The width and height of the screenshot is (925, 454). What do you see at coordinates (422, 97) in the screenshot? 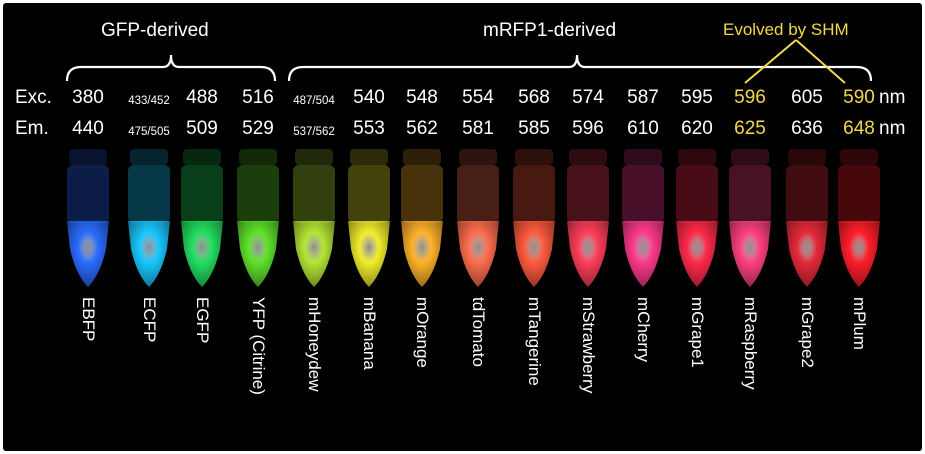
I see `excitation-value: 548` at bounding box center [422, 97].